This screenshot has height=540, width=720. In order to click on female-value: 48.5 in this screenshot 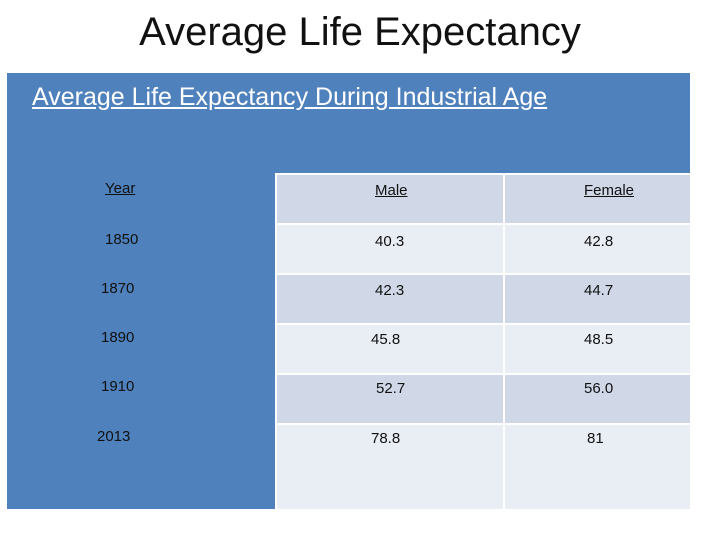, I will do `click(599, 339)`.